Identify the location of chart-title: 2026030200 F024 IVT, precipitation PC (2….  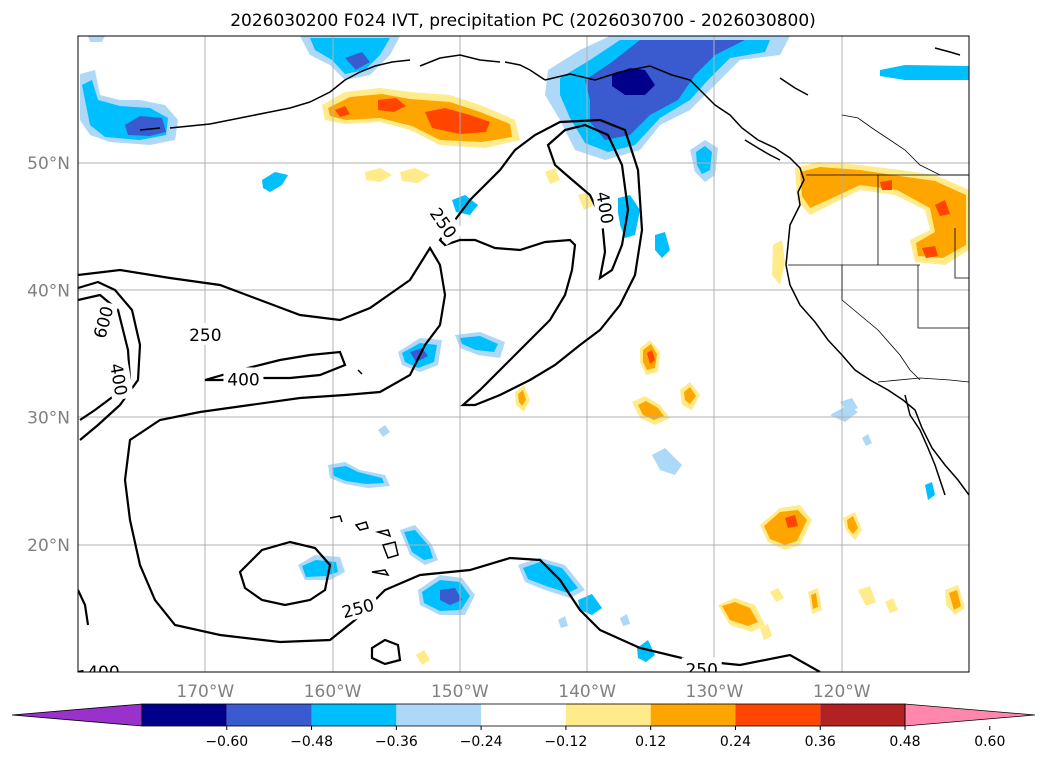
(523, 21).